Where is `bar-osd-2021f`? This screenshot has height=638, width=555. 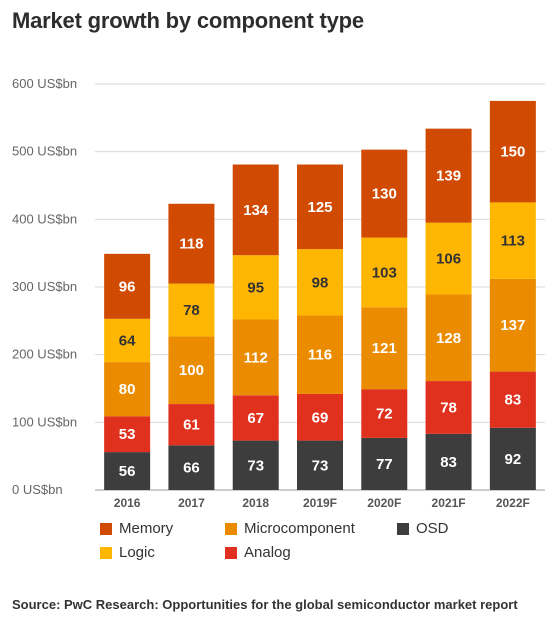
bar-osd-2021f is located at coordinates (448, 461).